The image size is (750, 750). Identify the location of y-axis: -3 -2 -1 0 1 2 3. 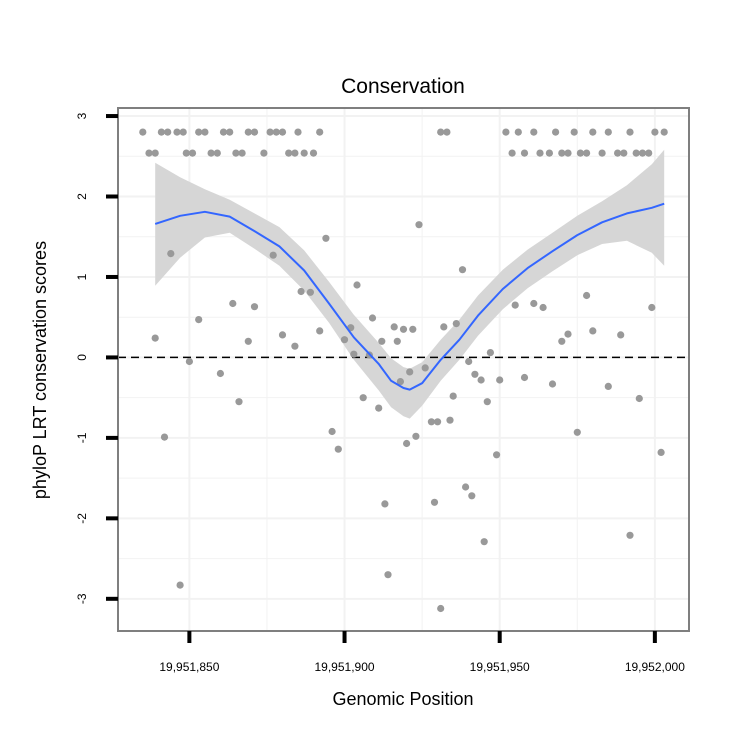
(96, 358).